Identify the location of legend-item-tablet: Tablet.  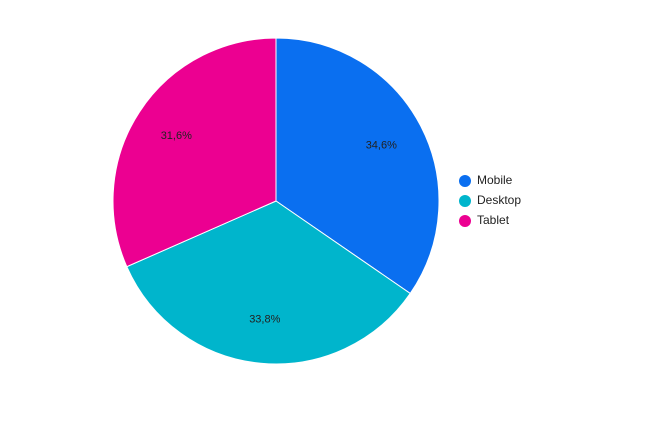
(490, 220).